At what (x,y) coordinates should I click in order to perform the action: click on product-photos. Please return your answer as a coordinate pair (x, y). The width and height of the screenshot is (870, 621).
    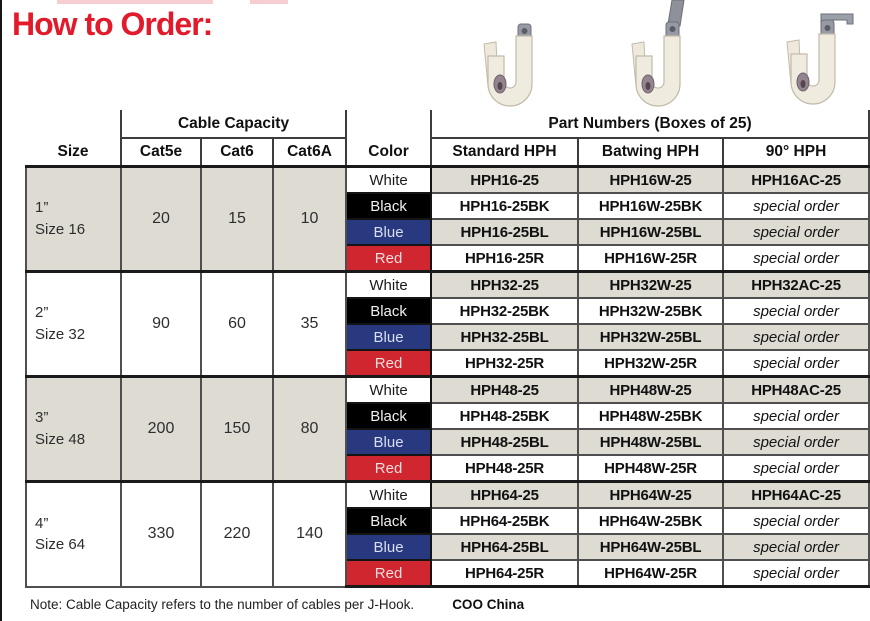
    Looking at the image, I should click on (655, 54).